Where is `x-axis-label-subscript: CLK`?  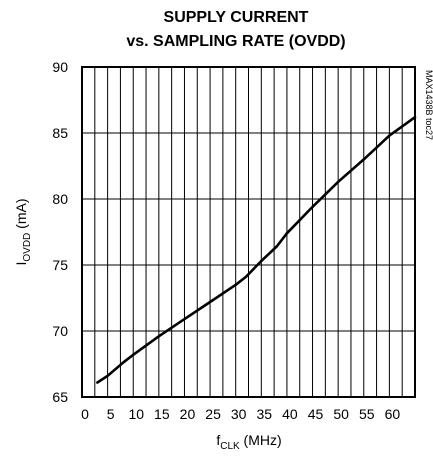 x-axis-label-subscript: CLK is located at coordinates (230, 446).